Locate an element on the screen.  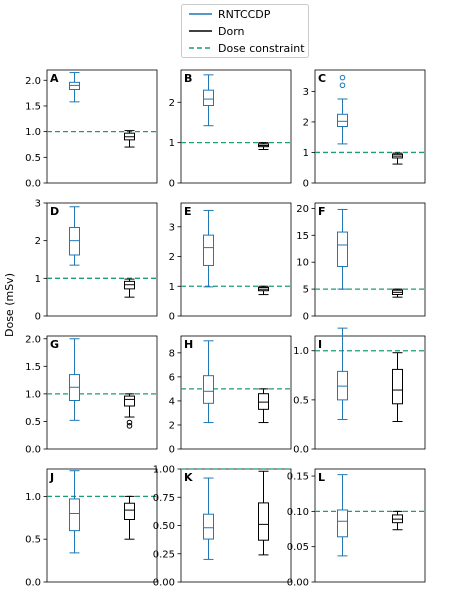
panel-k-dorn-iqr-rect is located at coordinates (263, 521).